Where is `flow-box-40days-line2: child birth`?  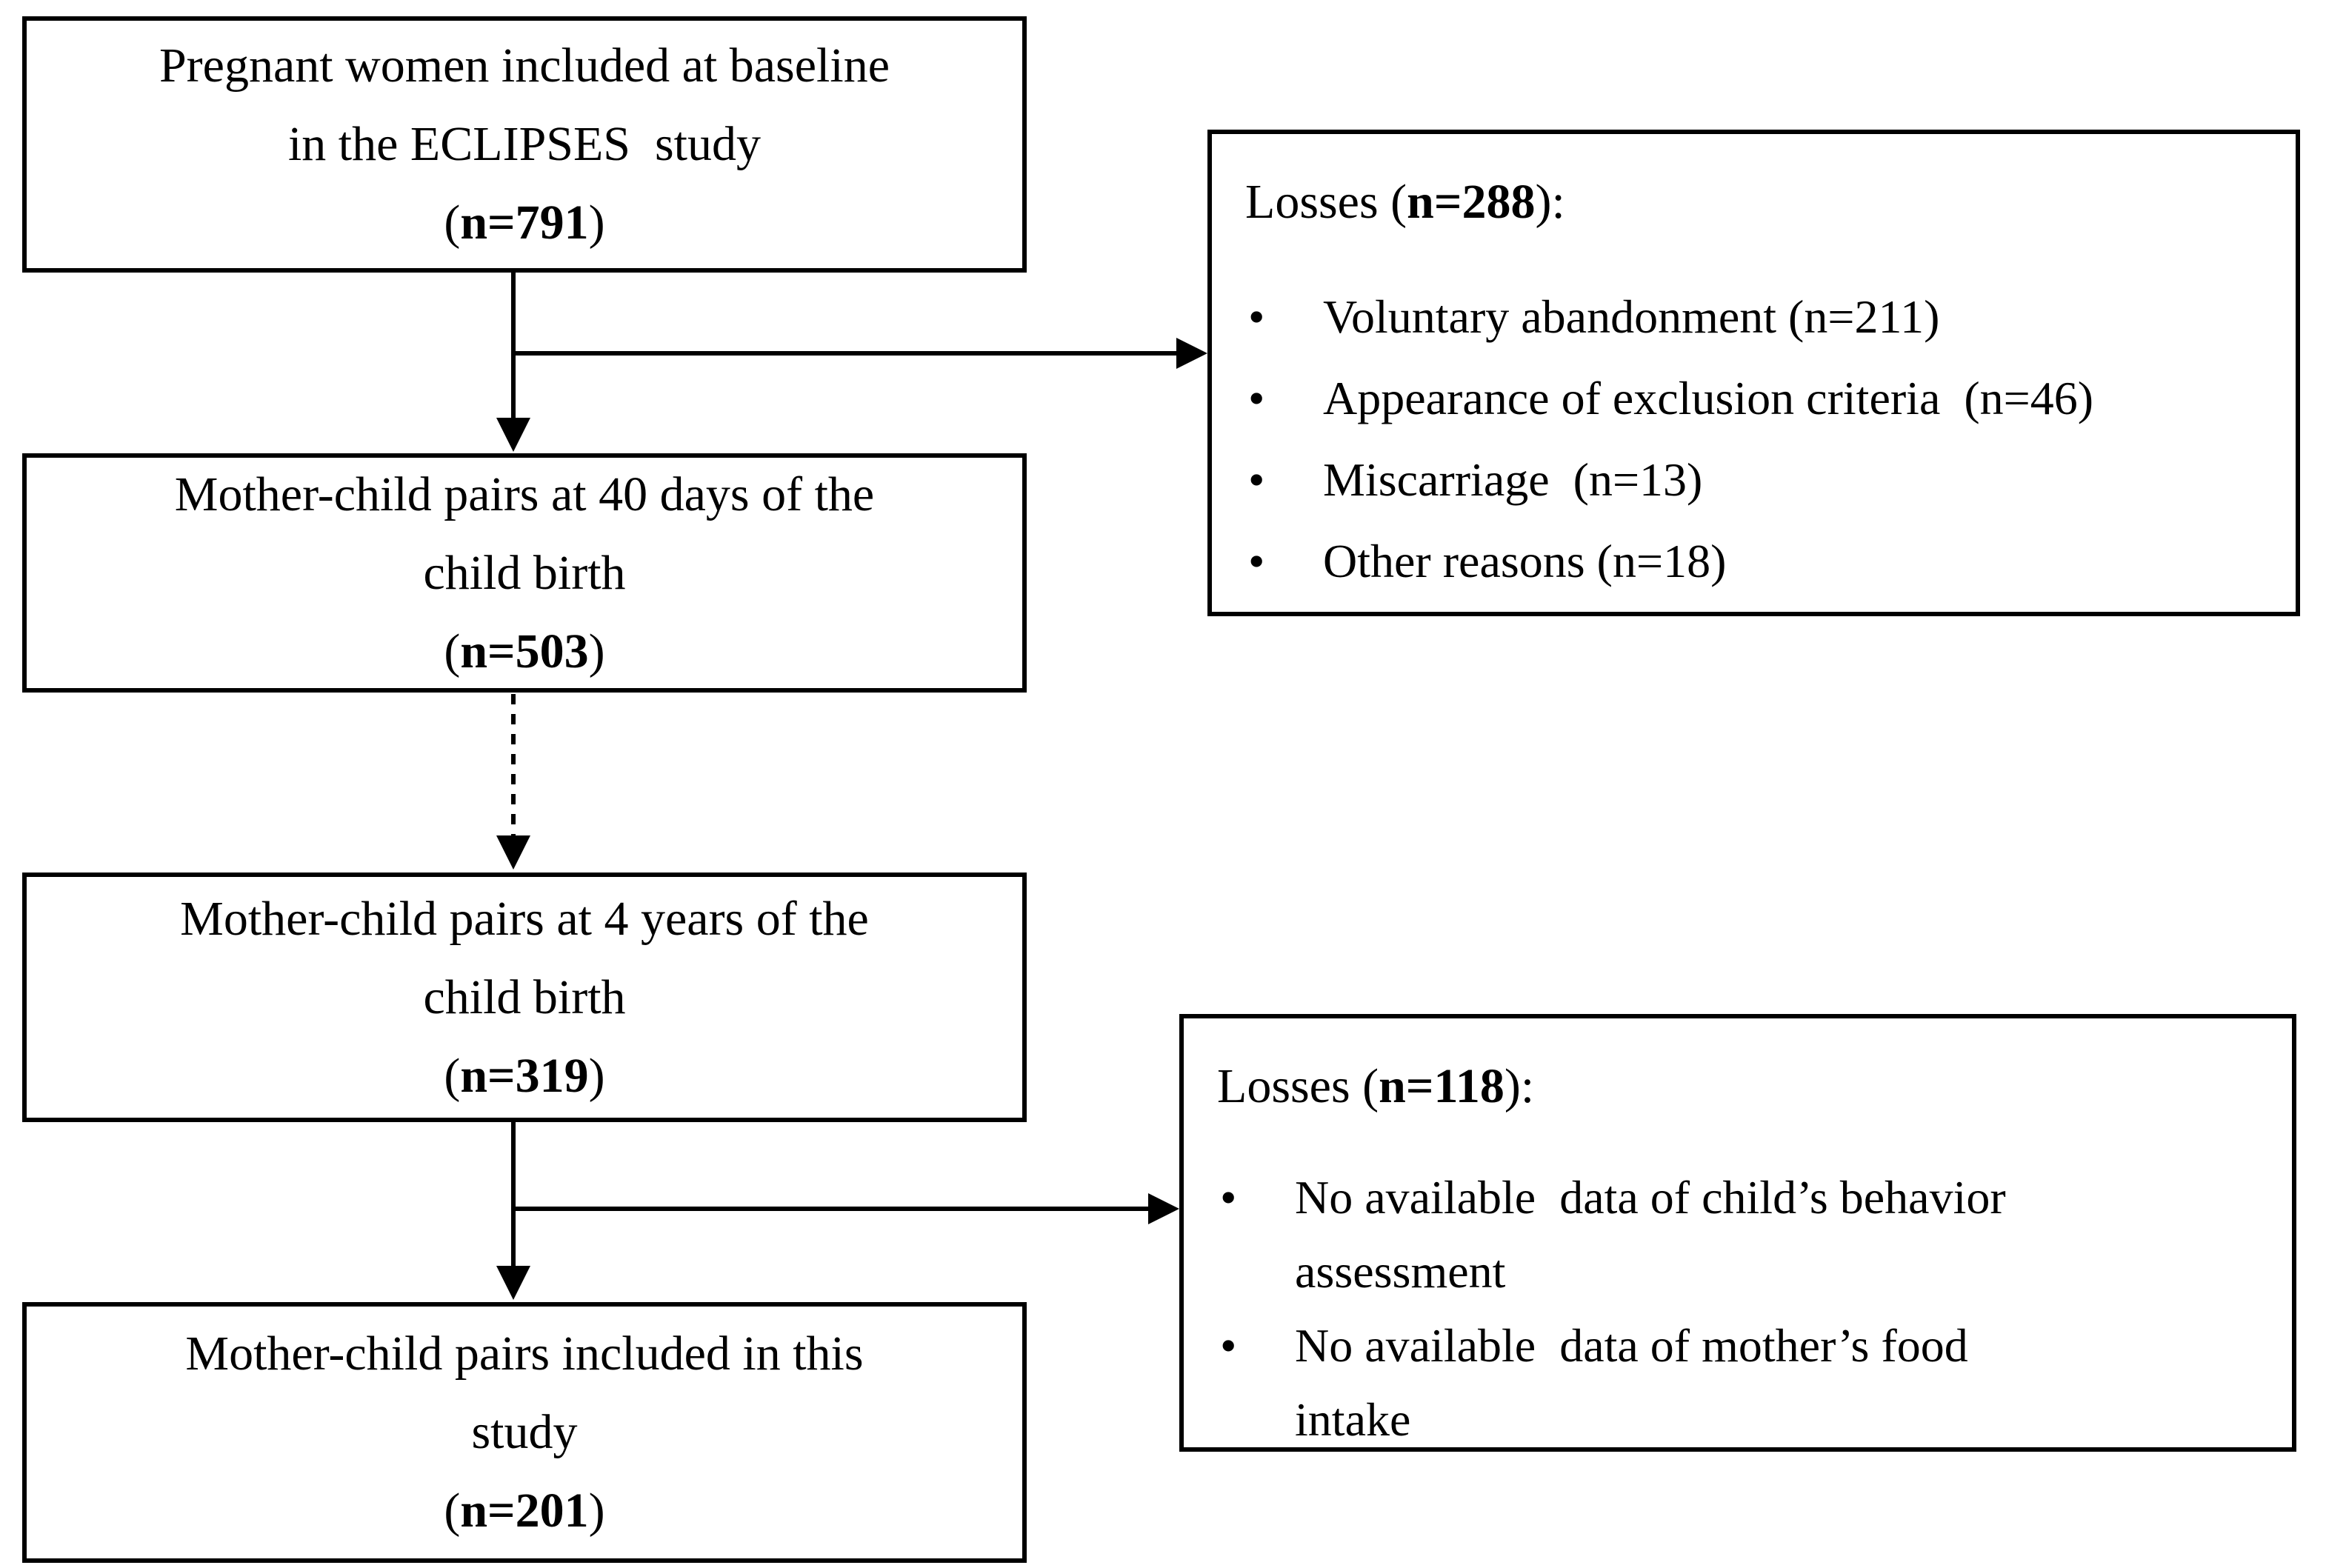
flow-box-40days-line2: child birth is located at coordinates (524, 573).